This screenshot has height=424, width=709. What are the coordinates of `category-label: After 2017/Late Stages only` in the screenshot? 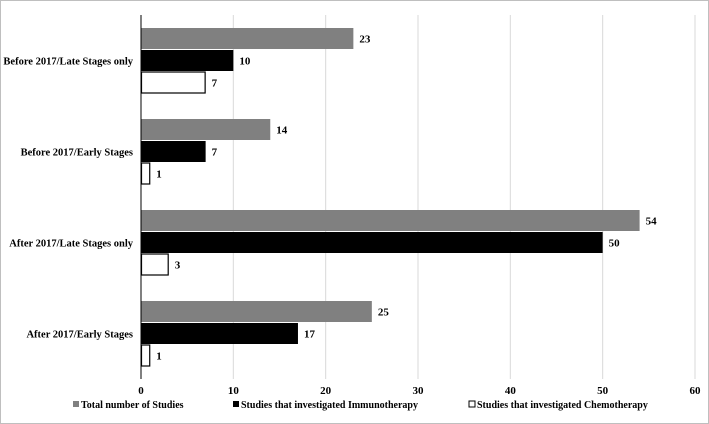 It's located at (71, 244).